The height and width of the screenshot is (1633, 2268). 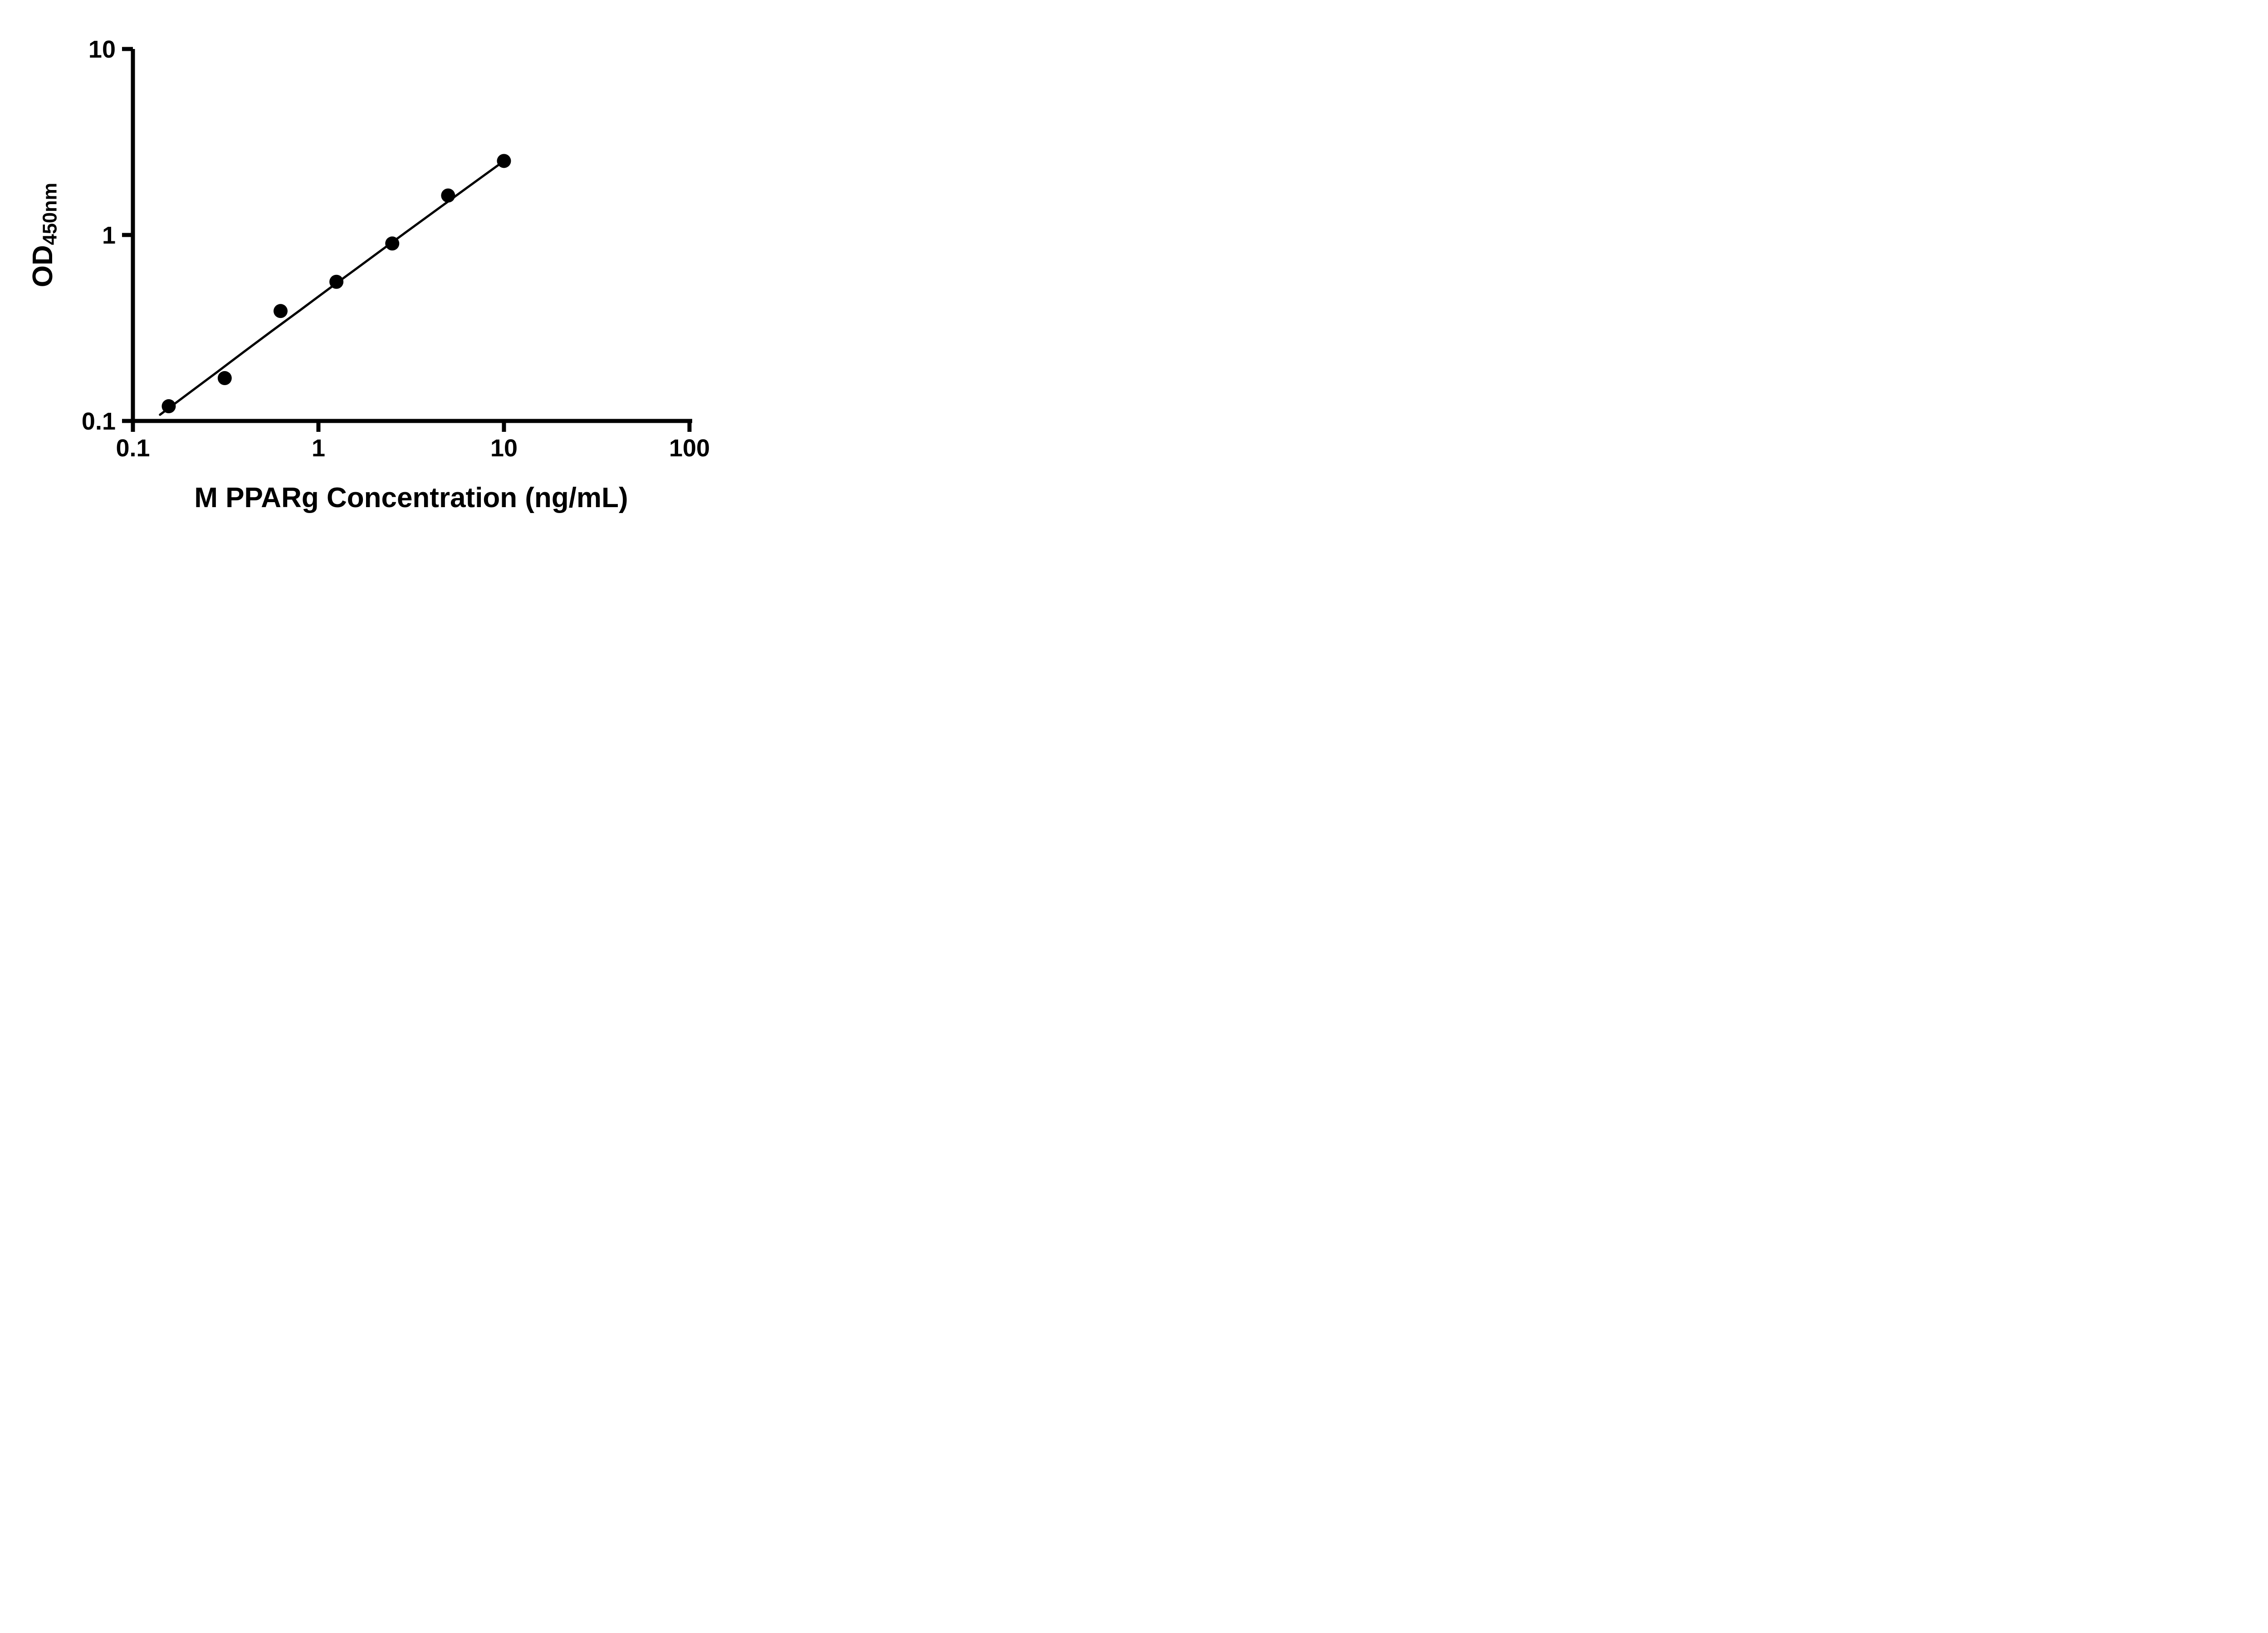 What do you see at coordinates (411, 497) in the screenshot?
I see `x-axis-title: M PPARg Concentration (ng/mL)` at bounding box center [411, 497].